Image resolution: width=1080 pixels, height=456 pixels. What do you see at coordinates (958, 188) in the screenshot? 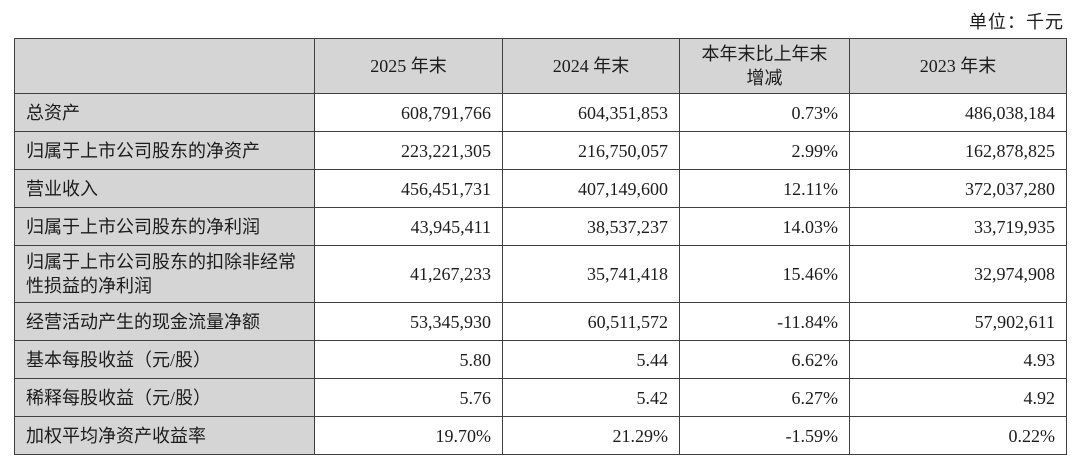
I see `cell-y2023: 372,037,280` at bounding box center [958, 188].